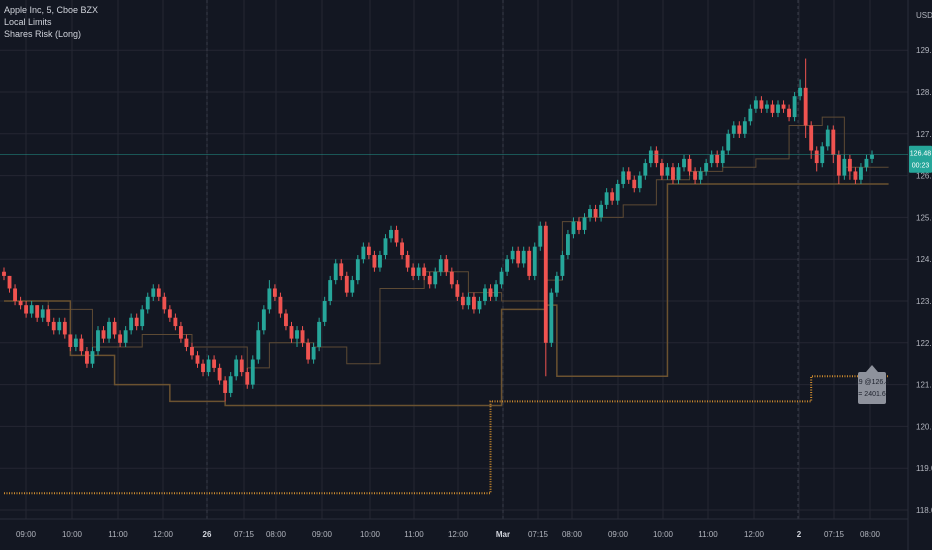 The width and height of the screenshot is (932, 550). I want to click on legend-indicator-local-limits: Local Limits, so click(28, 22).